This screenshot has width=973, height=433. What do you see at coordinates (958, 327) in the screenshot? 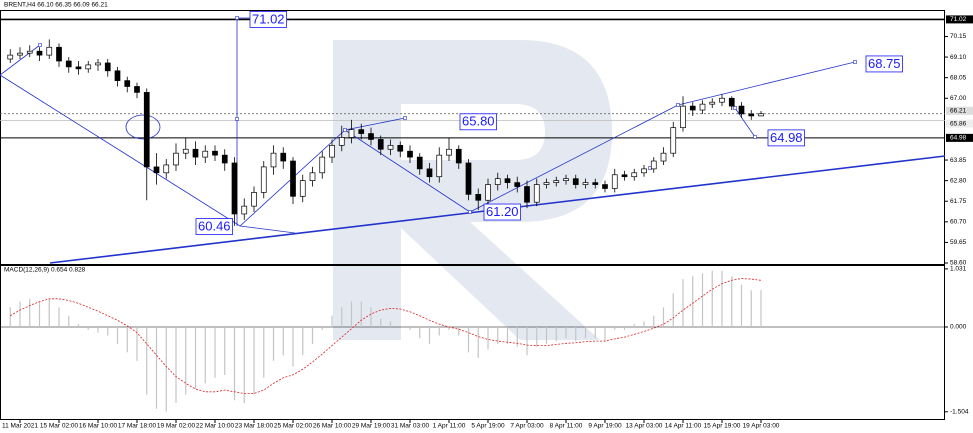
I see `macd-y-tick-label: 0.000` at bounding box center [958, 327].